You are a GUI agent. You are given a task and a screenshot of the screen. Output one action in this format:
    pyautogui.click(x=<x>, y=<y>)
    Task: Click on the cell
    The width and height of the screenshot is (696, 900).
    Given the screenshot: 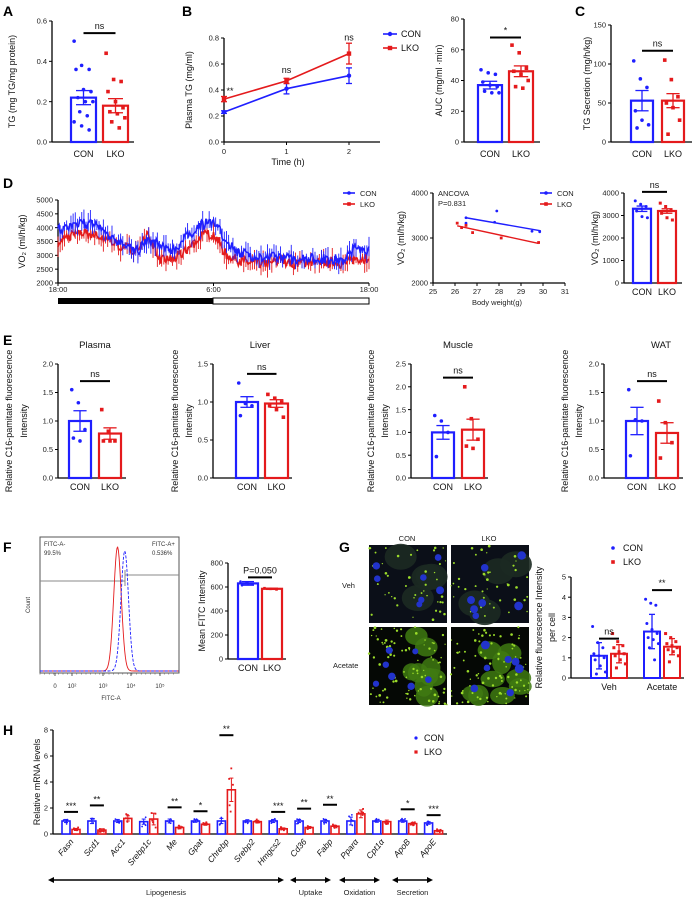 What is the action you would take?
    pyautogui.click(x=492, y=679)
    